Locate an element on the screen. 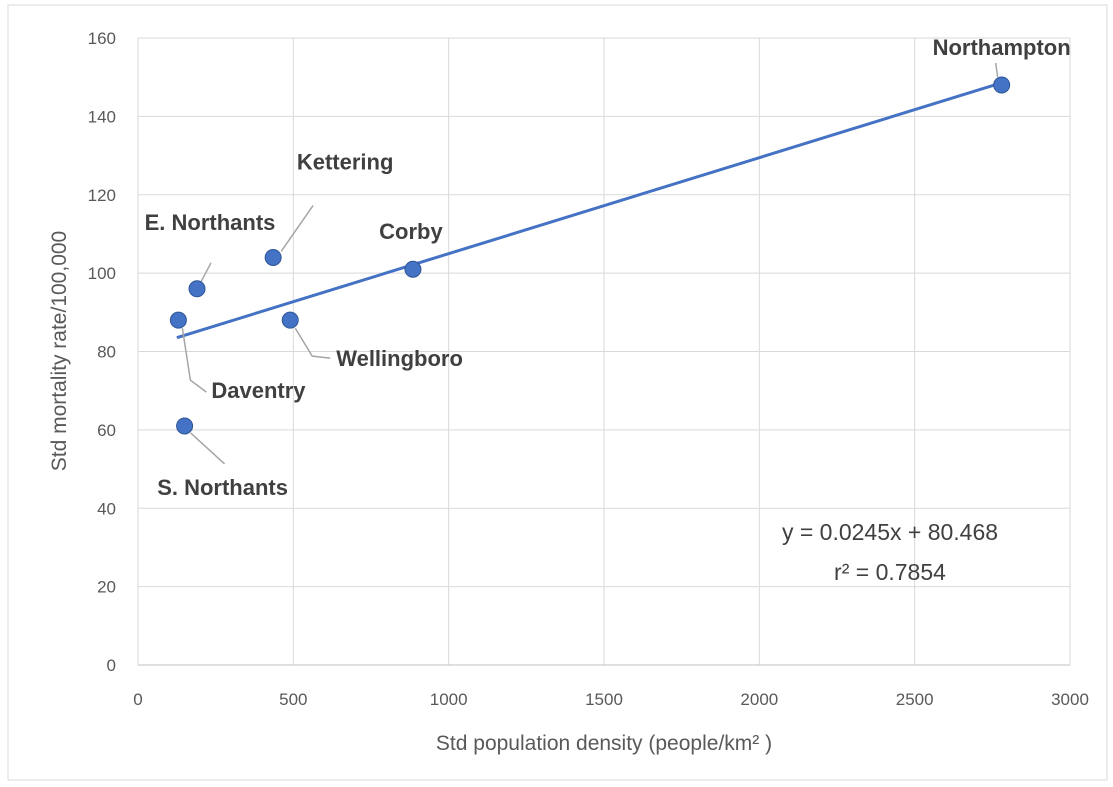 This screenshot has width=1113, height=787. data-label: E. Northants is located at coordinates (210, 222).